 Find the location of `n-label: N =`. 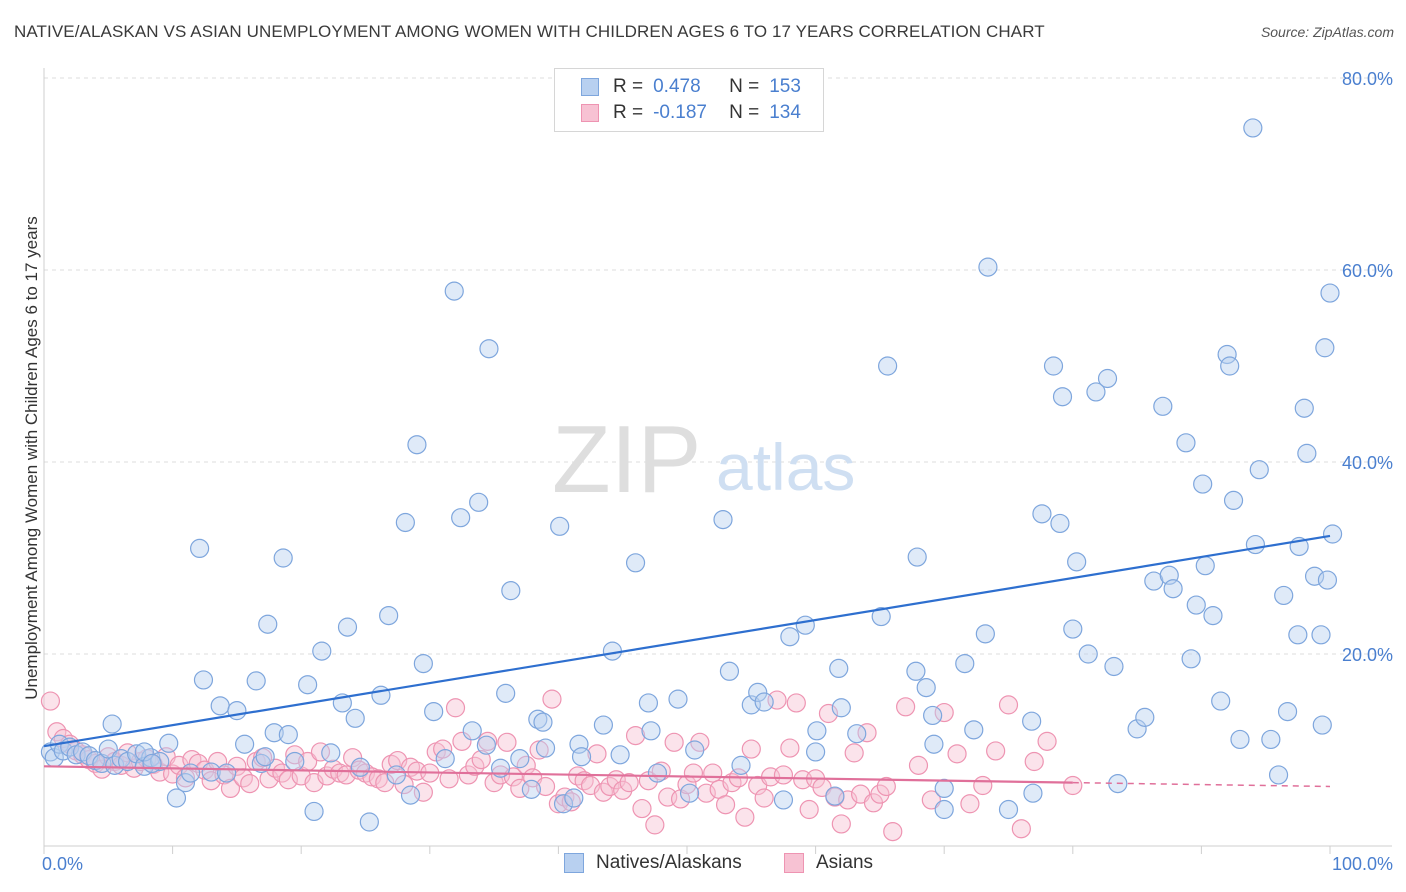

n-label: N = is located at coordinates (744, 112).